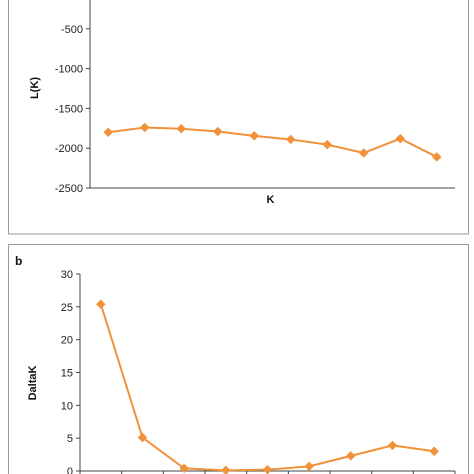 The width and height of the screenshot is (474, 474). I want to click on y-tick-label: -1500, so click(69, 109).